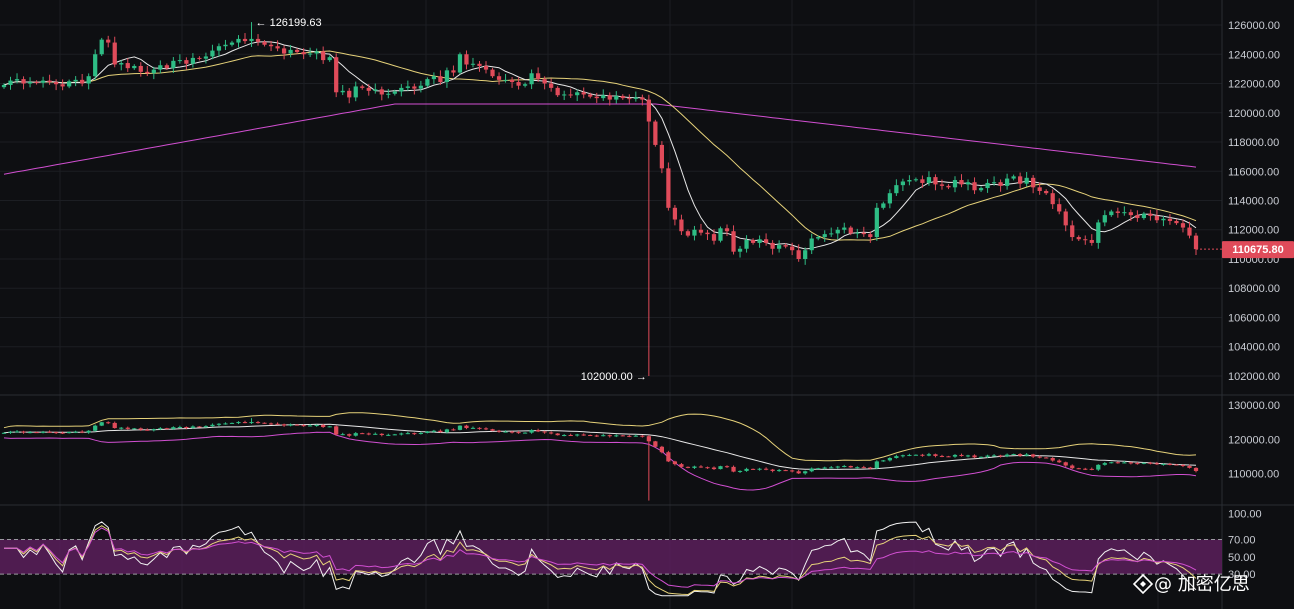 The image size is (1294, 609). I want to click on rsi-panel, so click(611, 559).